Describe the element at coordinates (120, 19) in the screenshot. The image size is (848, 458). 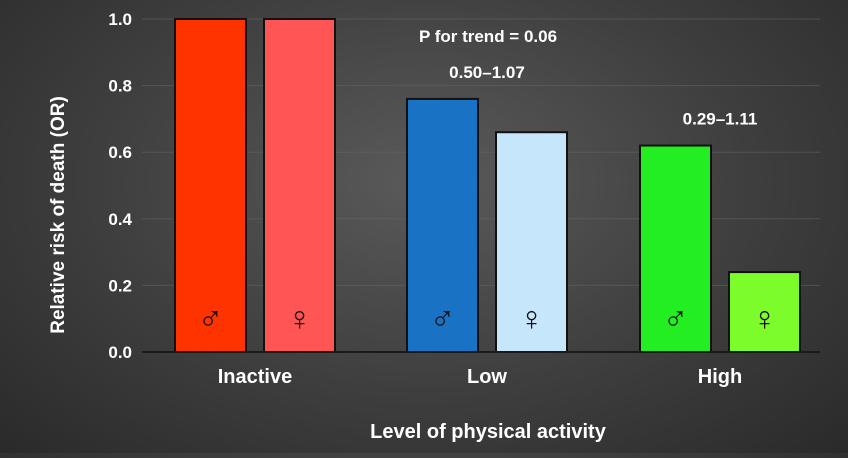
I see `y-tick-label: 1.0` at that location.